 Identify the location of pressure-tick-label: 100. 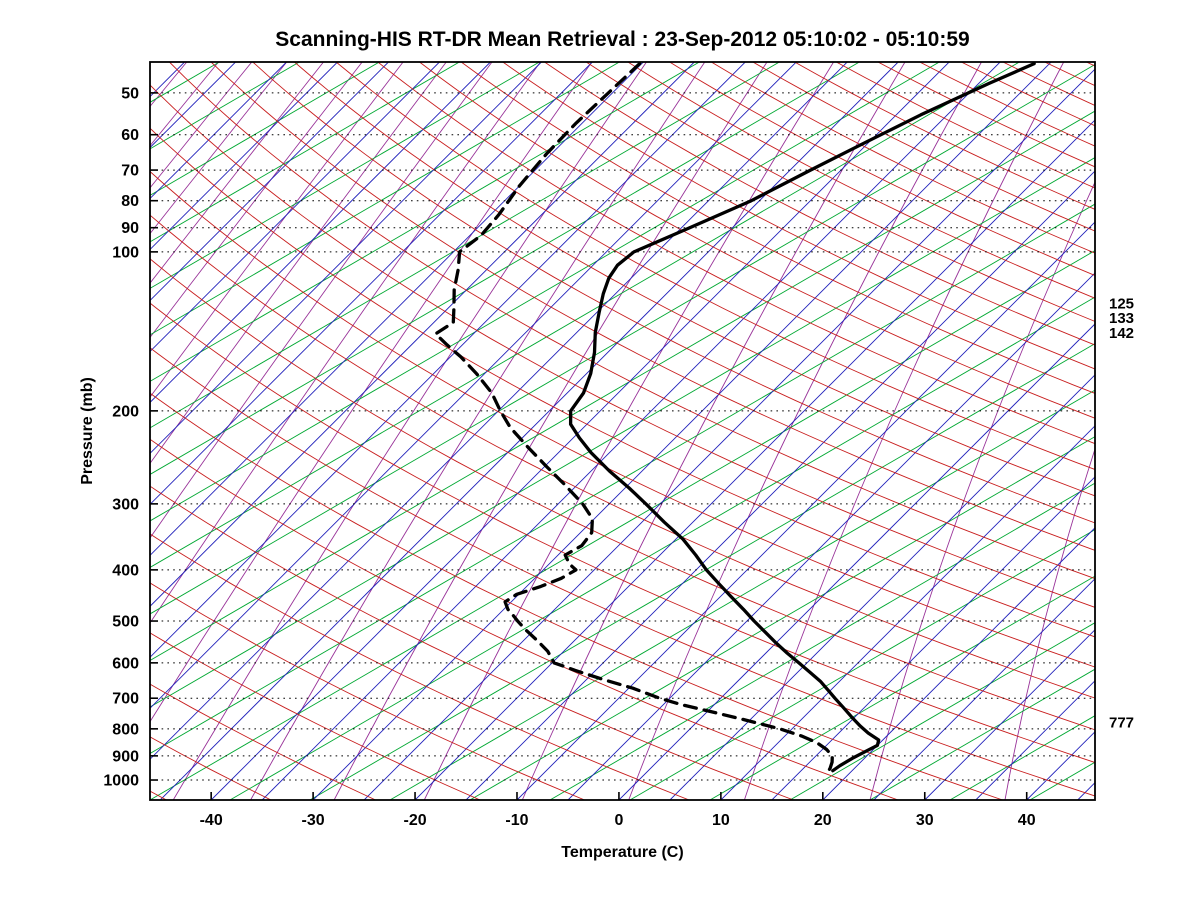
(125, 252).